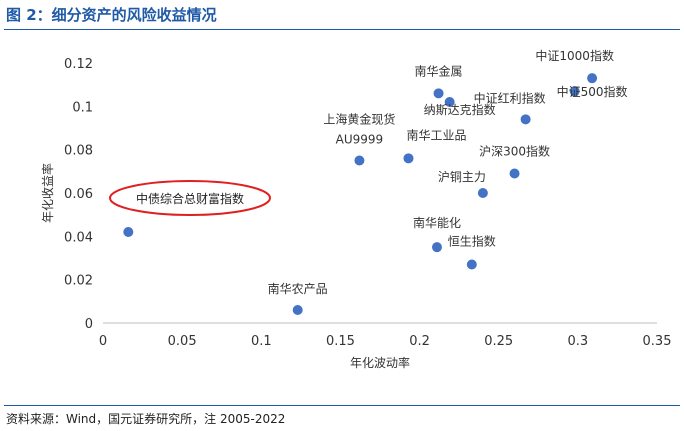  I want to click on y-tick-label: 0.12, so click(78, 64).